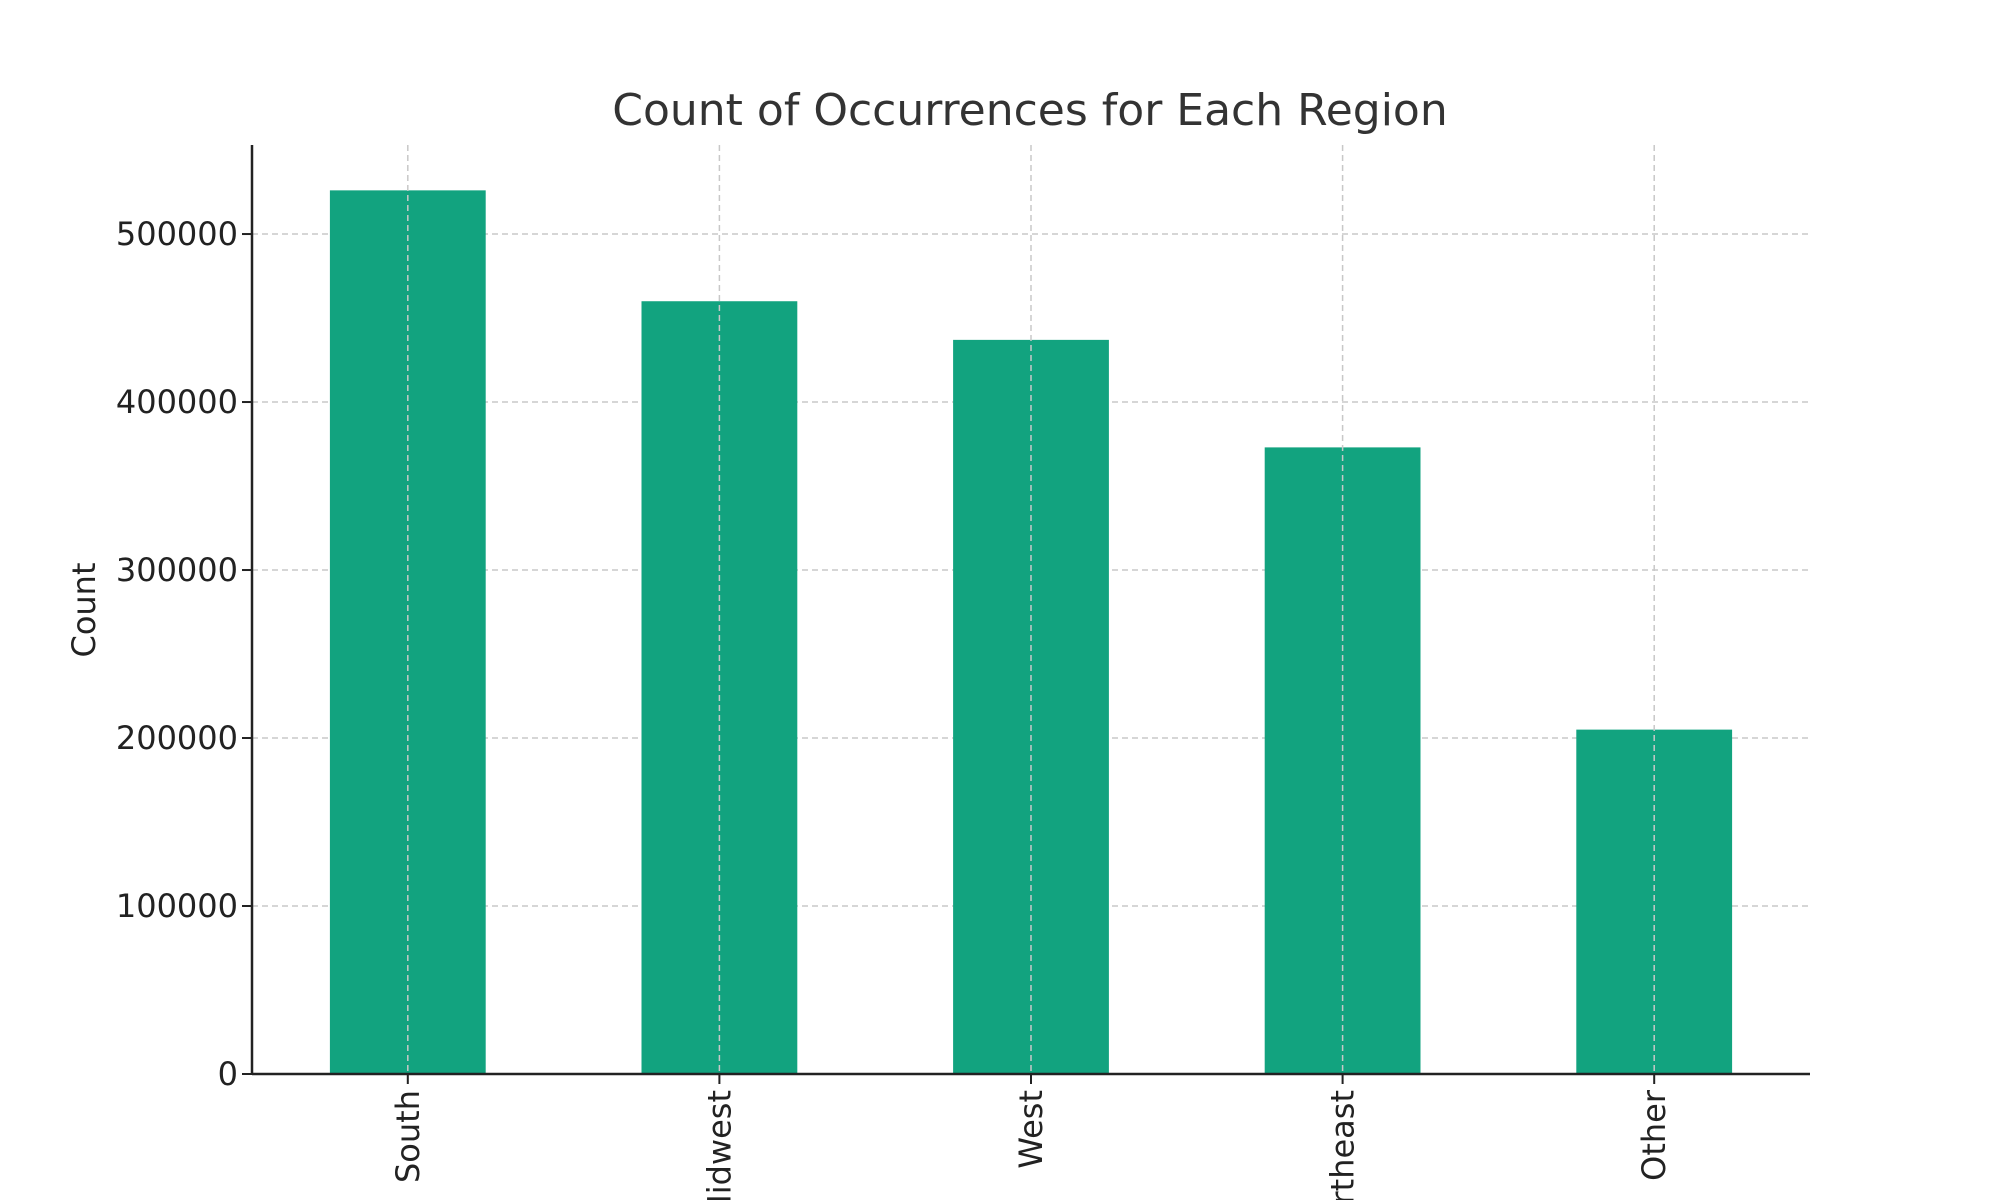 Image resolution: width=2000 pixels, height=1200 pixels. I want to click on y-tick-label: 200000, so click(177, 738).